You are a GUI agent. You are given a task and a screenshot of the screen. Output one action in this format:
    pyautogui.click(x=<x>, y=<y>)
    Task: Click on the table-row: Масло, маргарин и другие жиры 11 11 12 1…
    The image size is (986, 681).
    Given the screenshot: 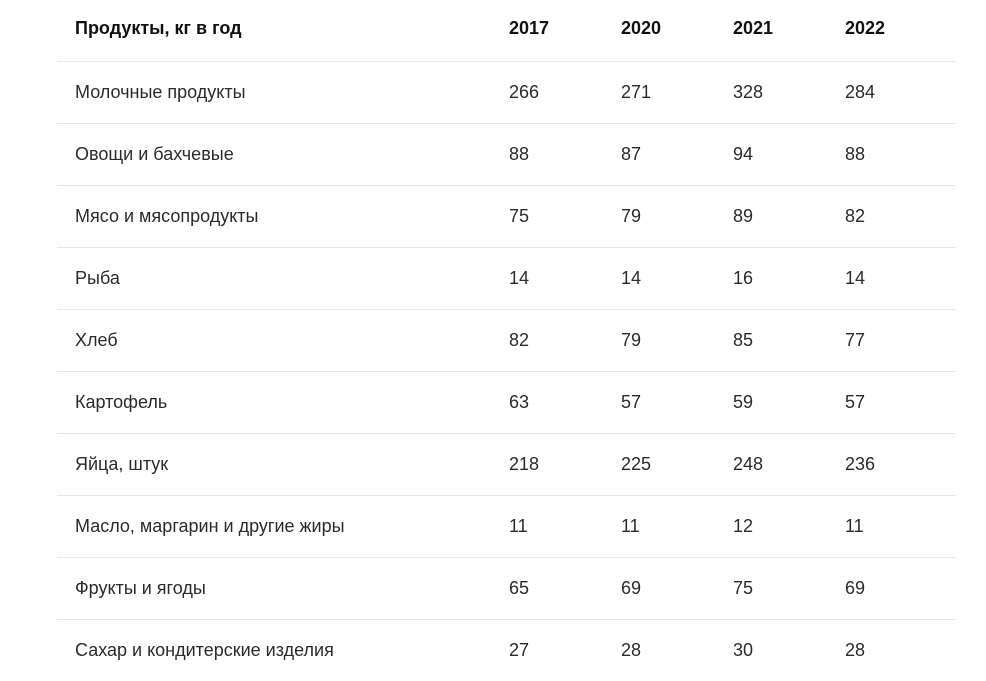 What is the action you would take?
    pyautogui.click(x=506, y=526)
    